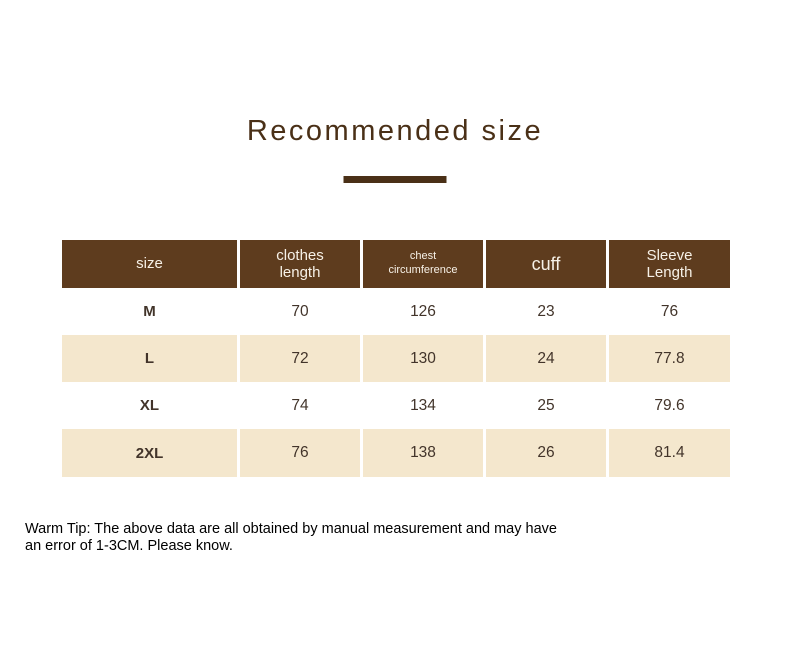 The image size is (790, 671). I want to click on header-label-line1: clothes, so click(300, 255).